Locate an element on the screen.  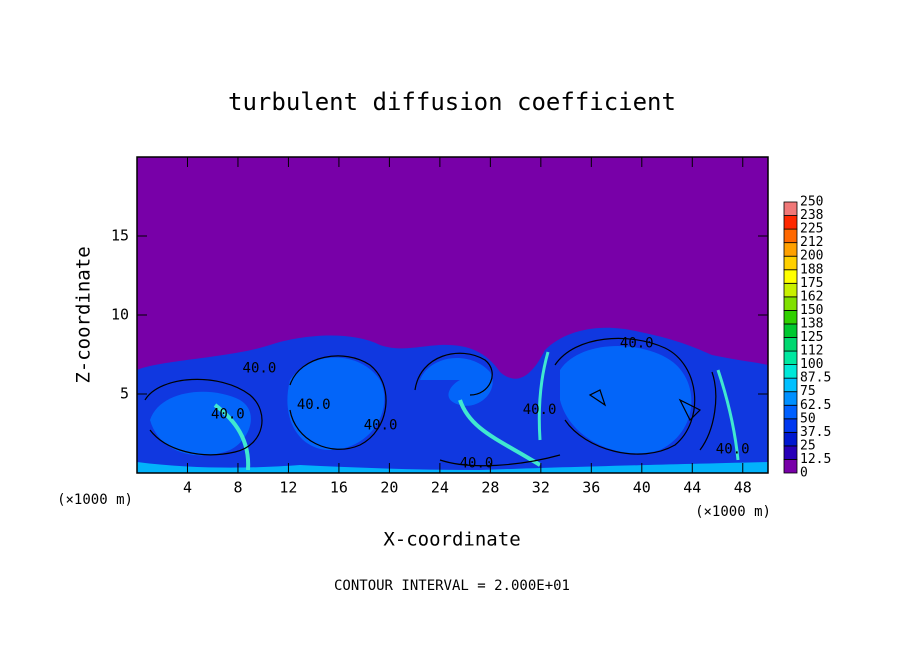
x-tick-label: 16 is located at coordinates (339, 488).